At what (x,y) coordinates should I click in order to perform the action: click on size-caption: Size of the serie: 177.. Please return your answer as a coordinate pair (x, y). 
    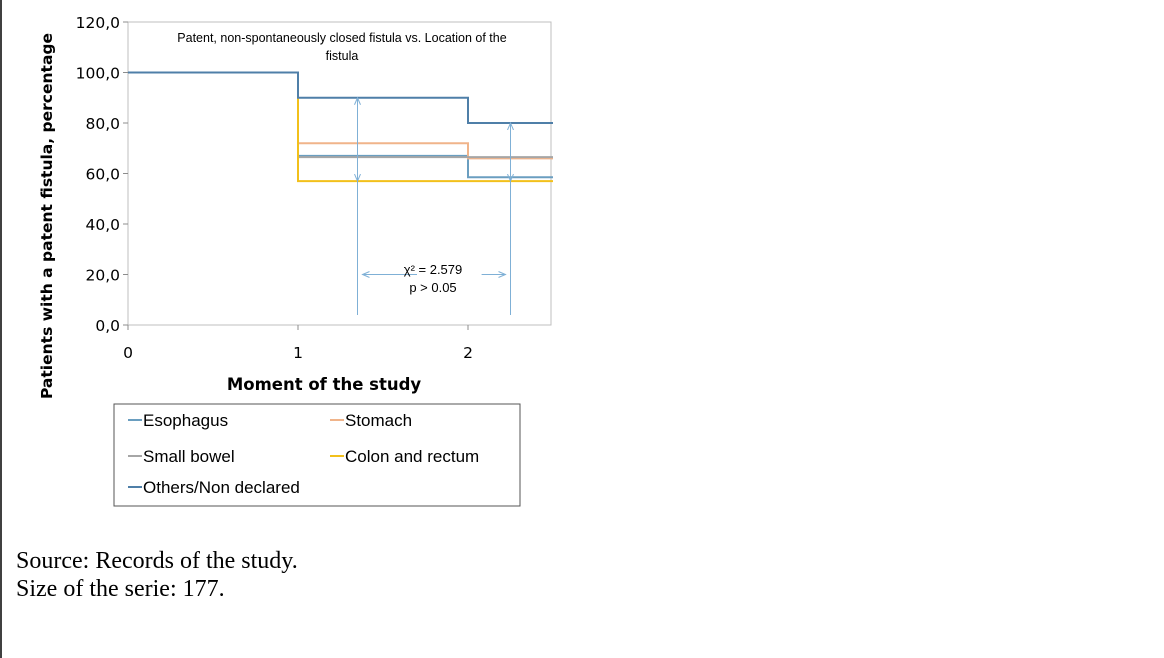
    Looking at the image, I should click on (120, 589).